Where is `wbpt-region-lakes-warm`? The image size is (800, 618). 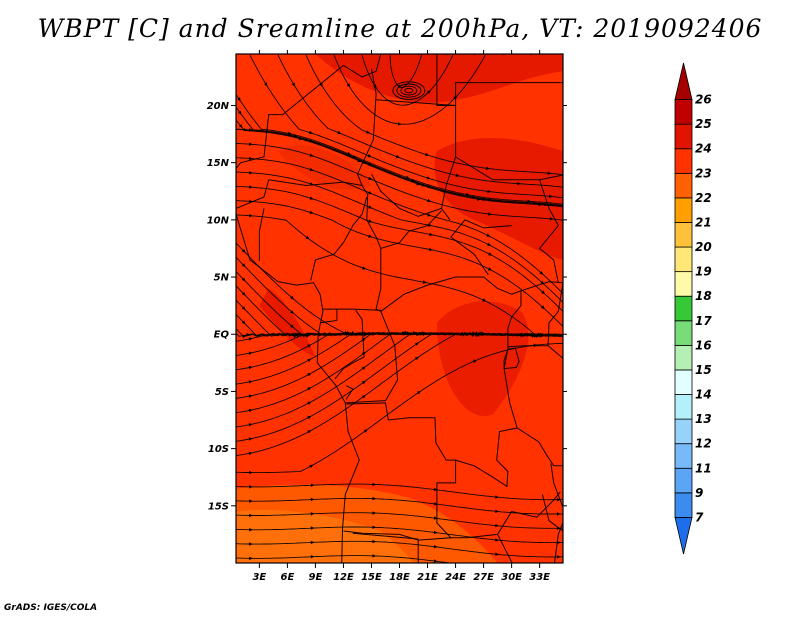
wbpt-region-lakes-warm is located at coordinates (482, 359).